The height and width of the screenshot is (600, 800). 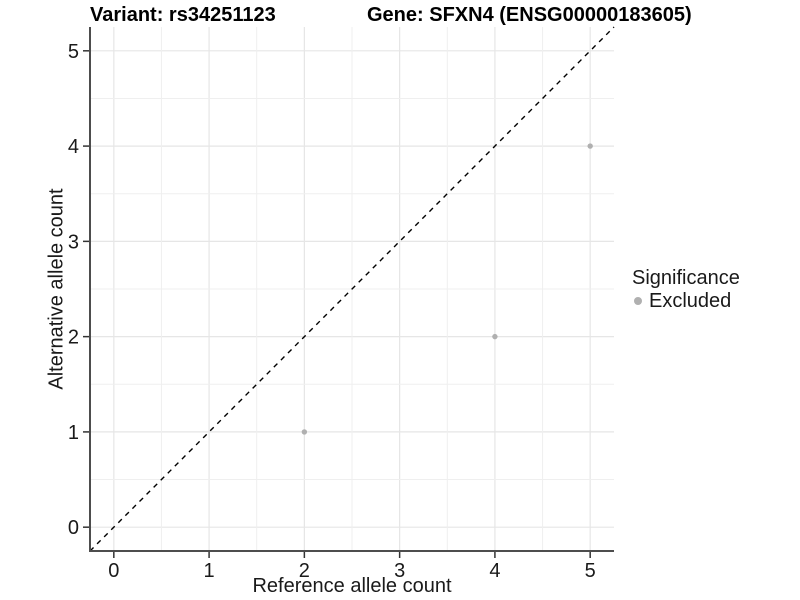 What do you see at coordinates (590, 571) in the screenshot?
I see `x-tick-label: 5` at bounding box center [590, 571].